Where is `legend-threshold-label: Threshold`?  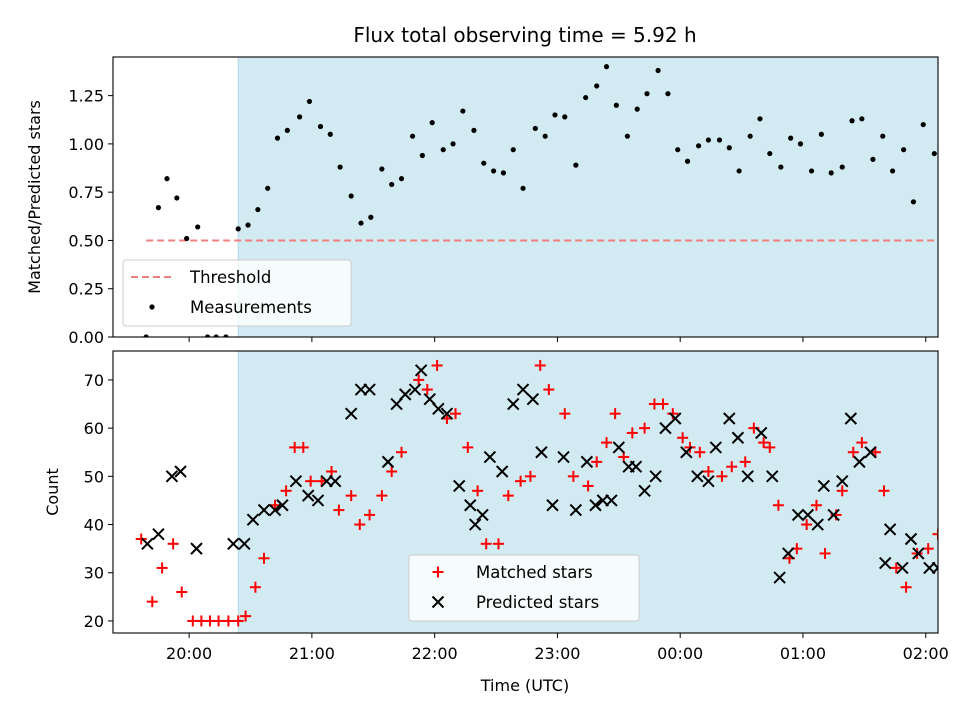 legend-threshold-label: Threshold is located at coordinates (230, 277).